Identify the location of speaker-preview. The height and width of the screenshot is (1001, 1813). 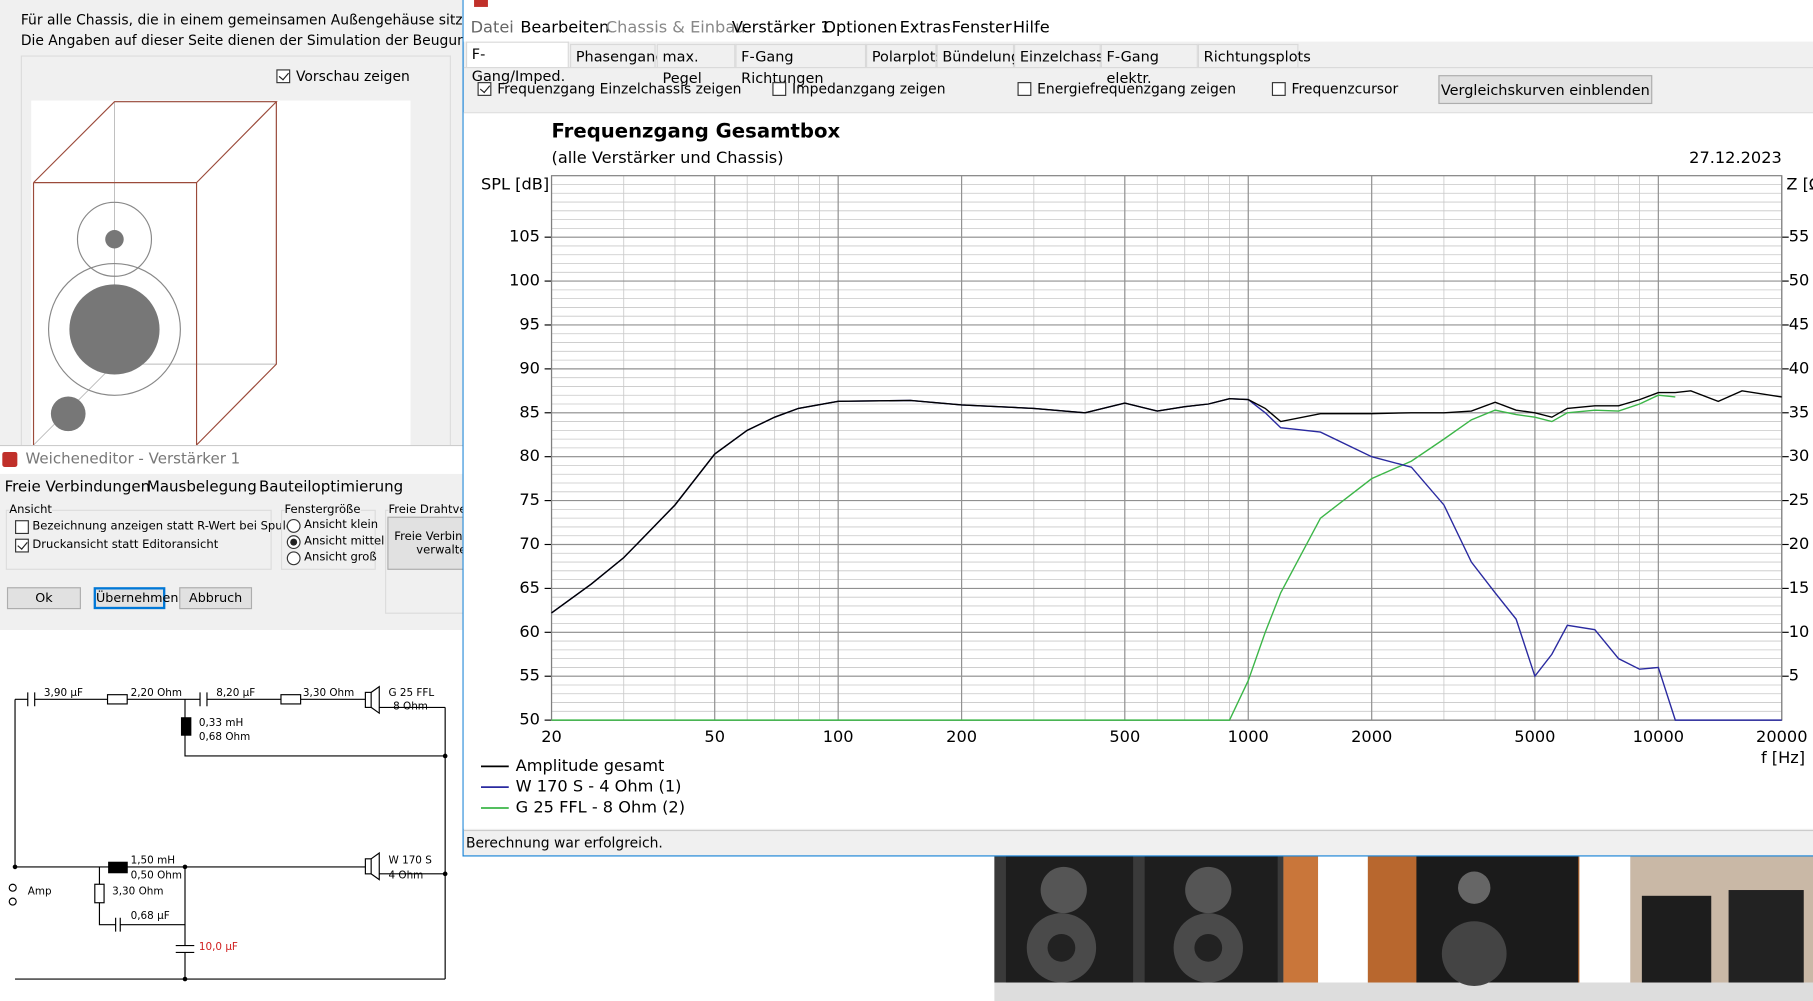
(155, 273).